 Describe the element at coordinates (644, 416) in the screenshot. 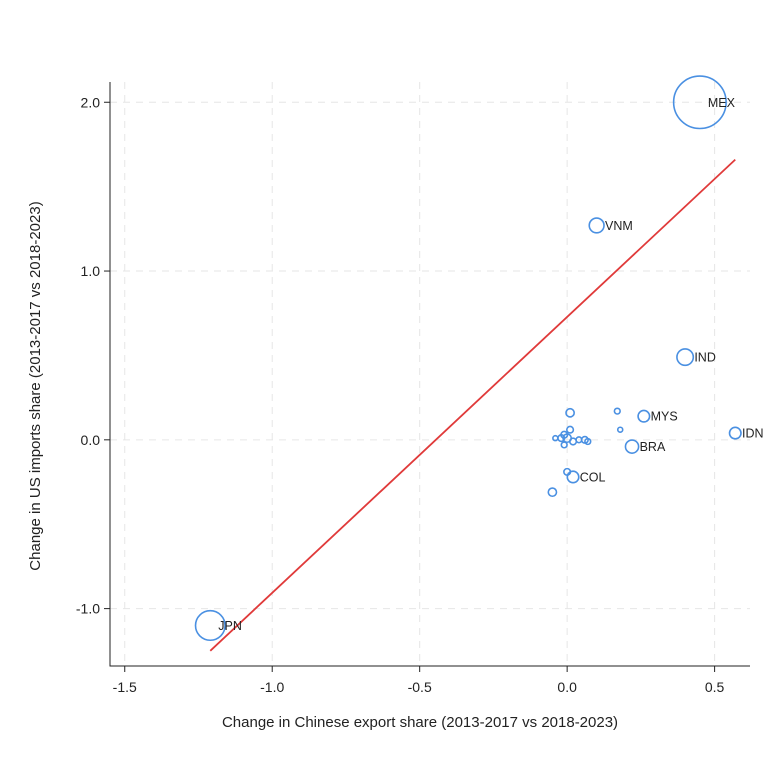

I see `point-mys` at that location.